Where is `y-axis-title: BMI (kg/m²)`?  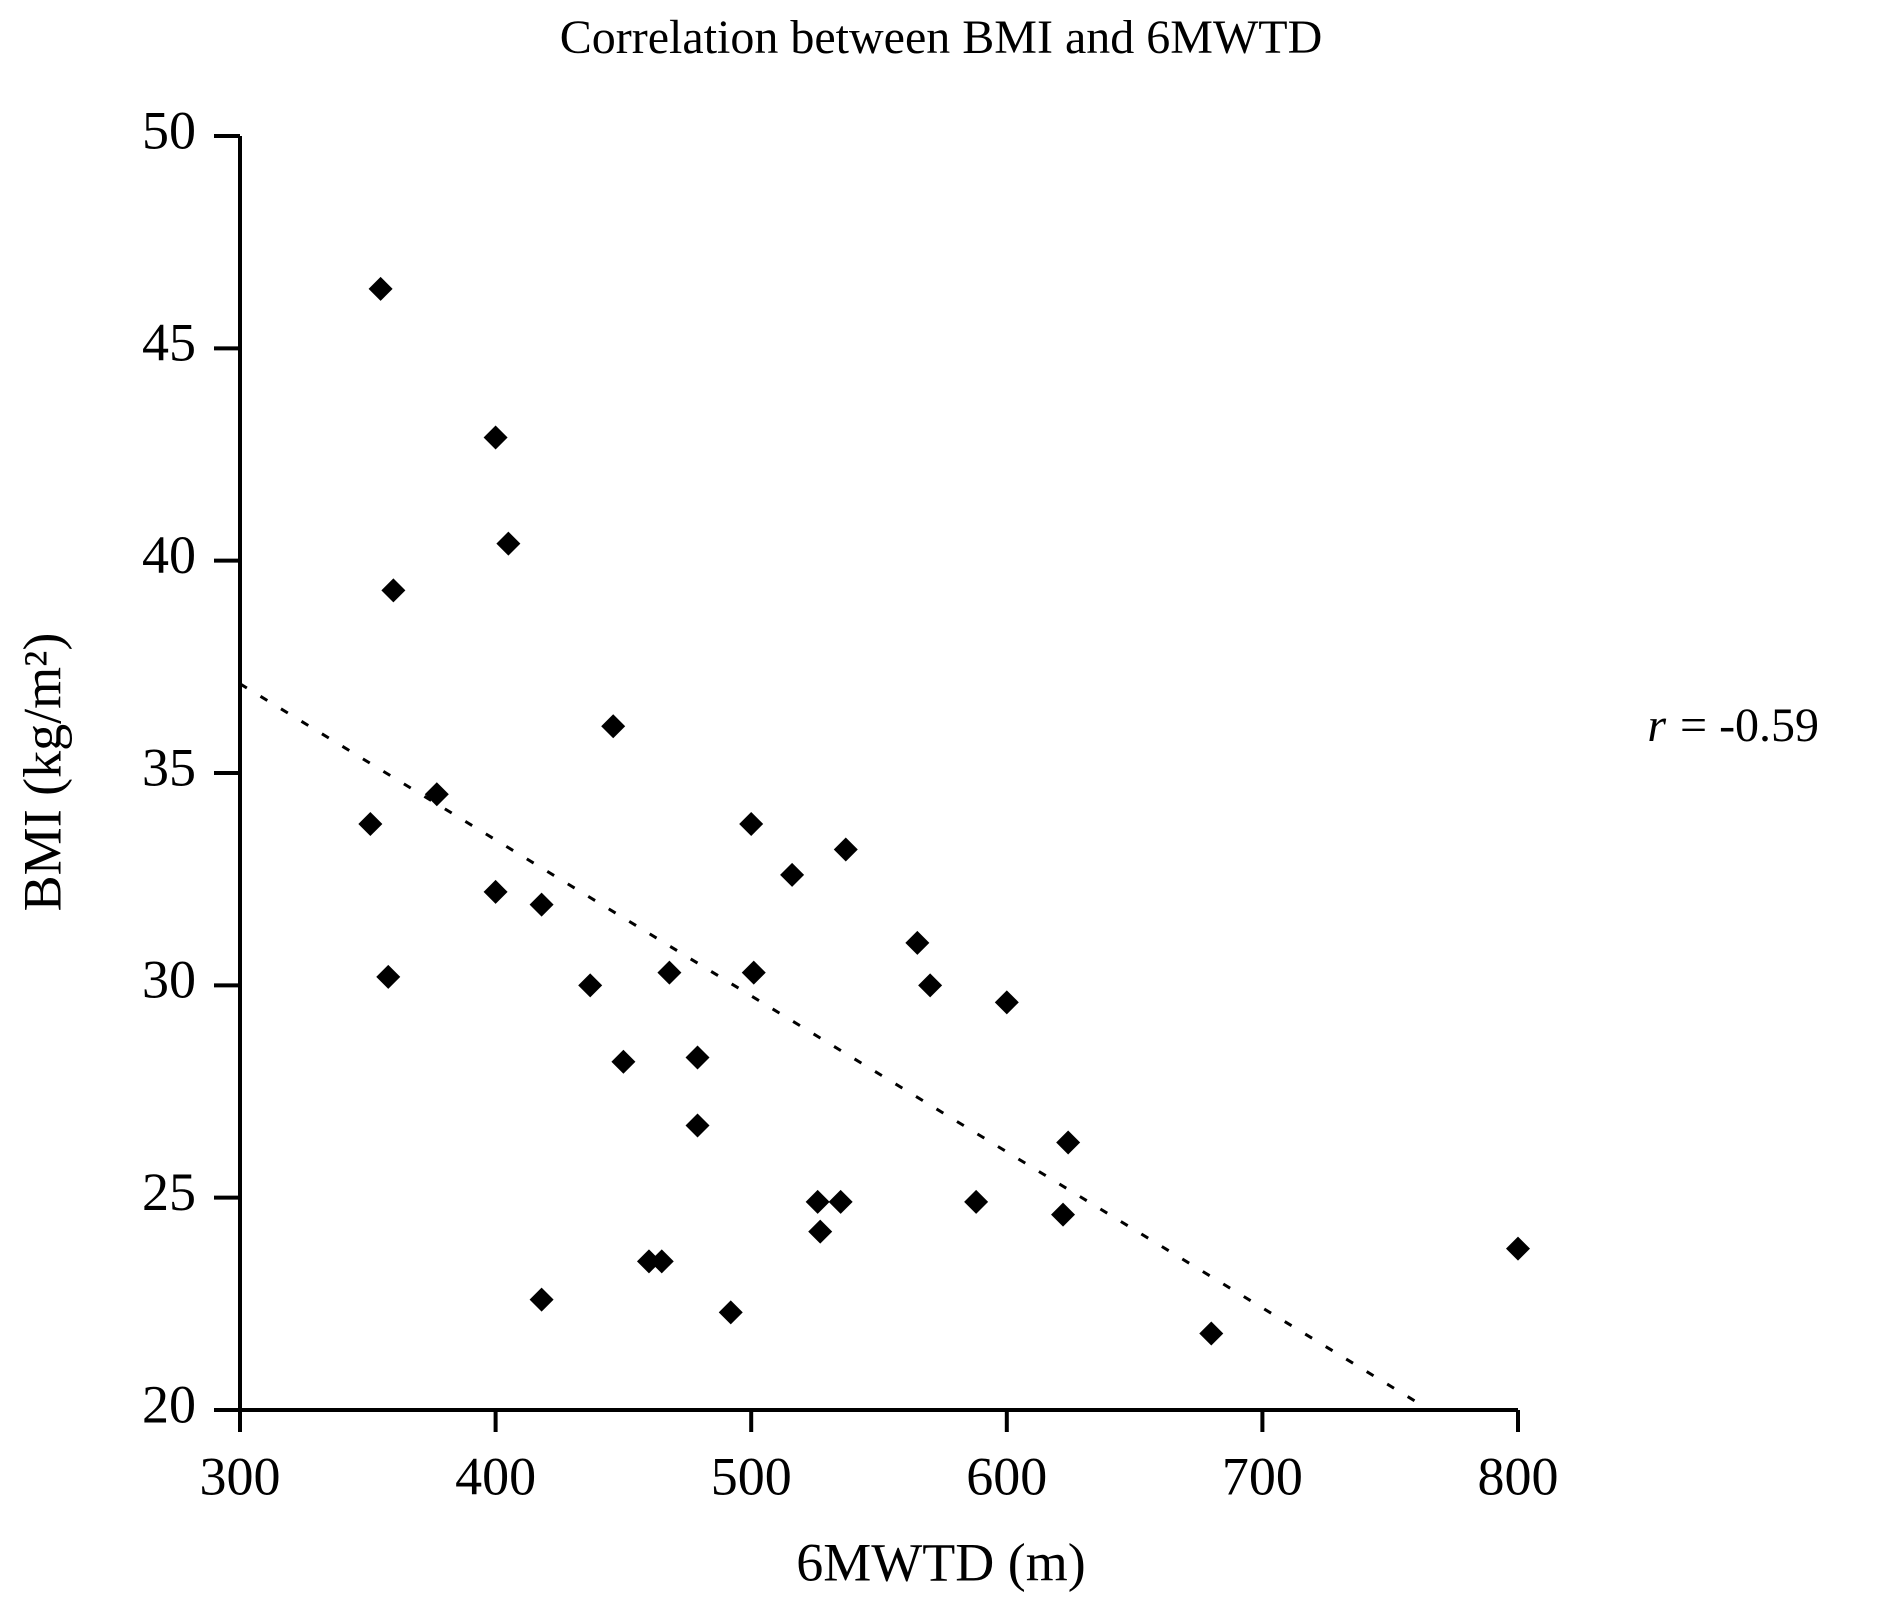 y-axis-title: BMI (kg/m²) is located at coordinates (42, 772).